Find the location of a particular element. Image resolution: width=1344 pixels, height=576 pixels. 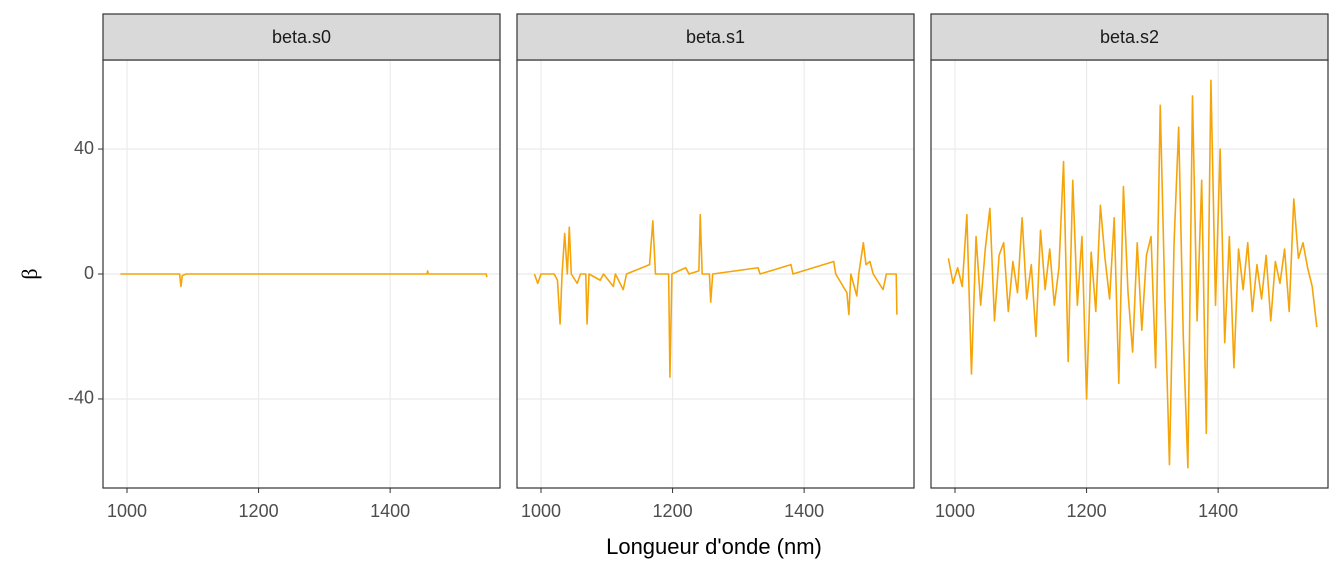

y-axis-title: β is located at coordinates (29, 273).